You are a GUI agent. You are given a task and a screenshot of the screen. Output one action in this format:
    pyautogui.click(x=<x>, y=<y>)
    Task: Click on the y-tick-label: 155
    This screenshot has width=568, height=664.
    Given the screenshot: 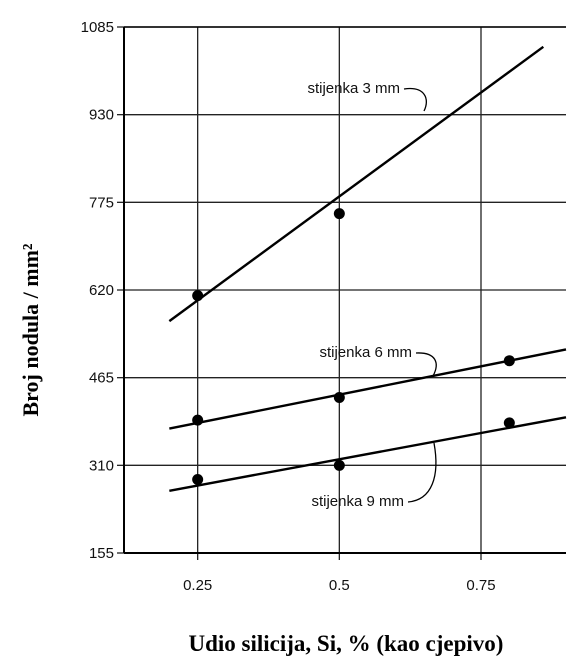 What is the action you would take?
    pyautogui.click(x=101, y=553)
    